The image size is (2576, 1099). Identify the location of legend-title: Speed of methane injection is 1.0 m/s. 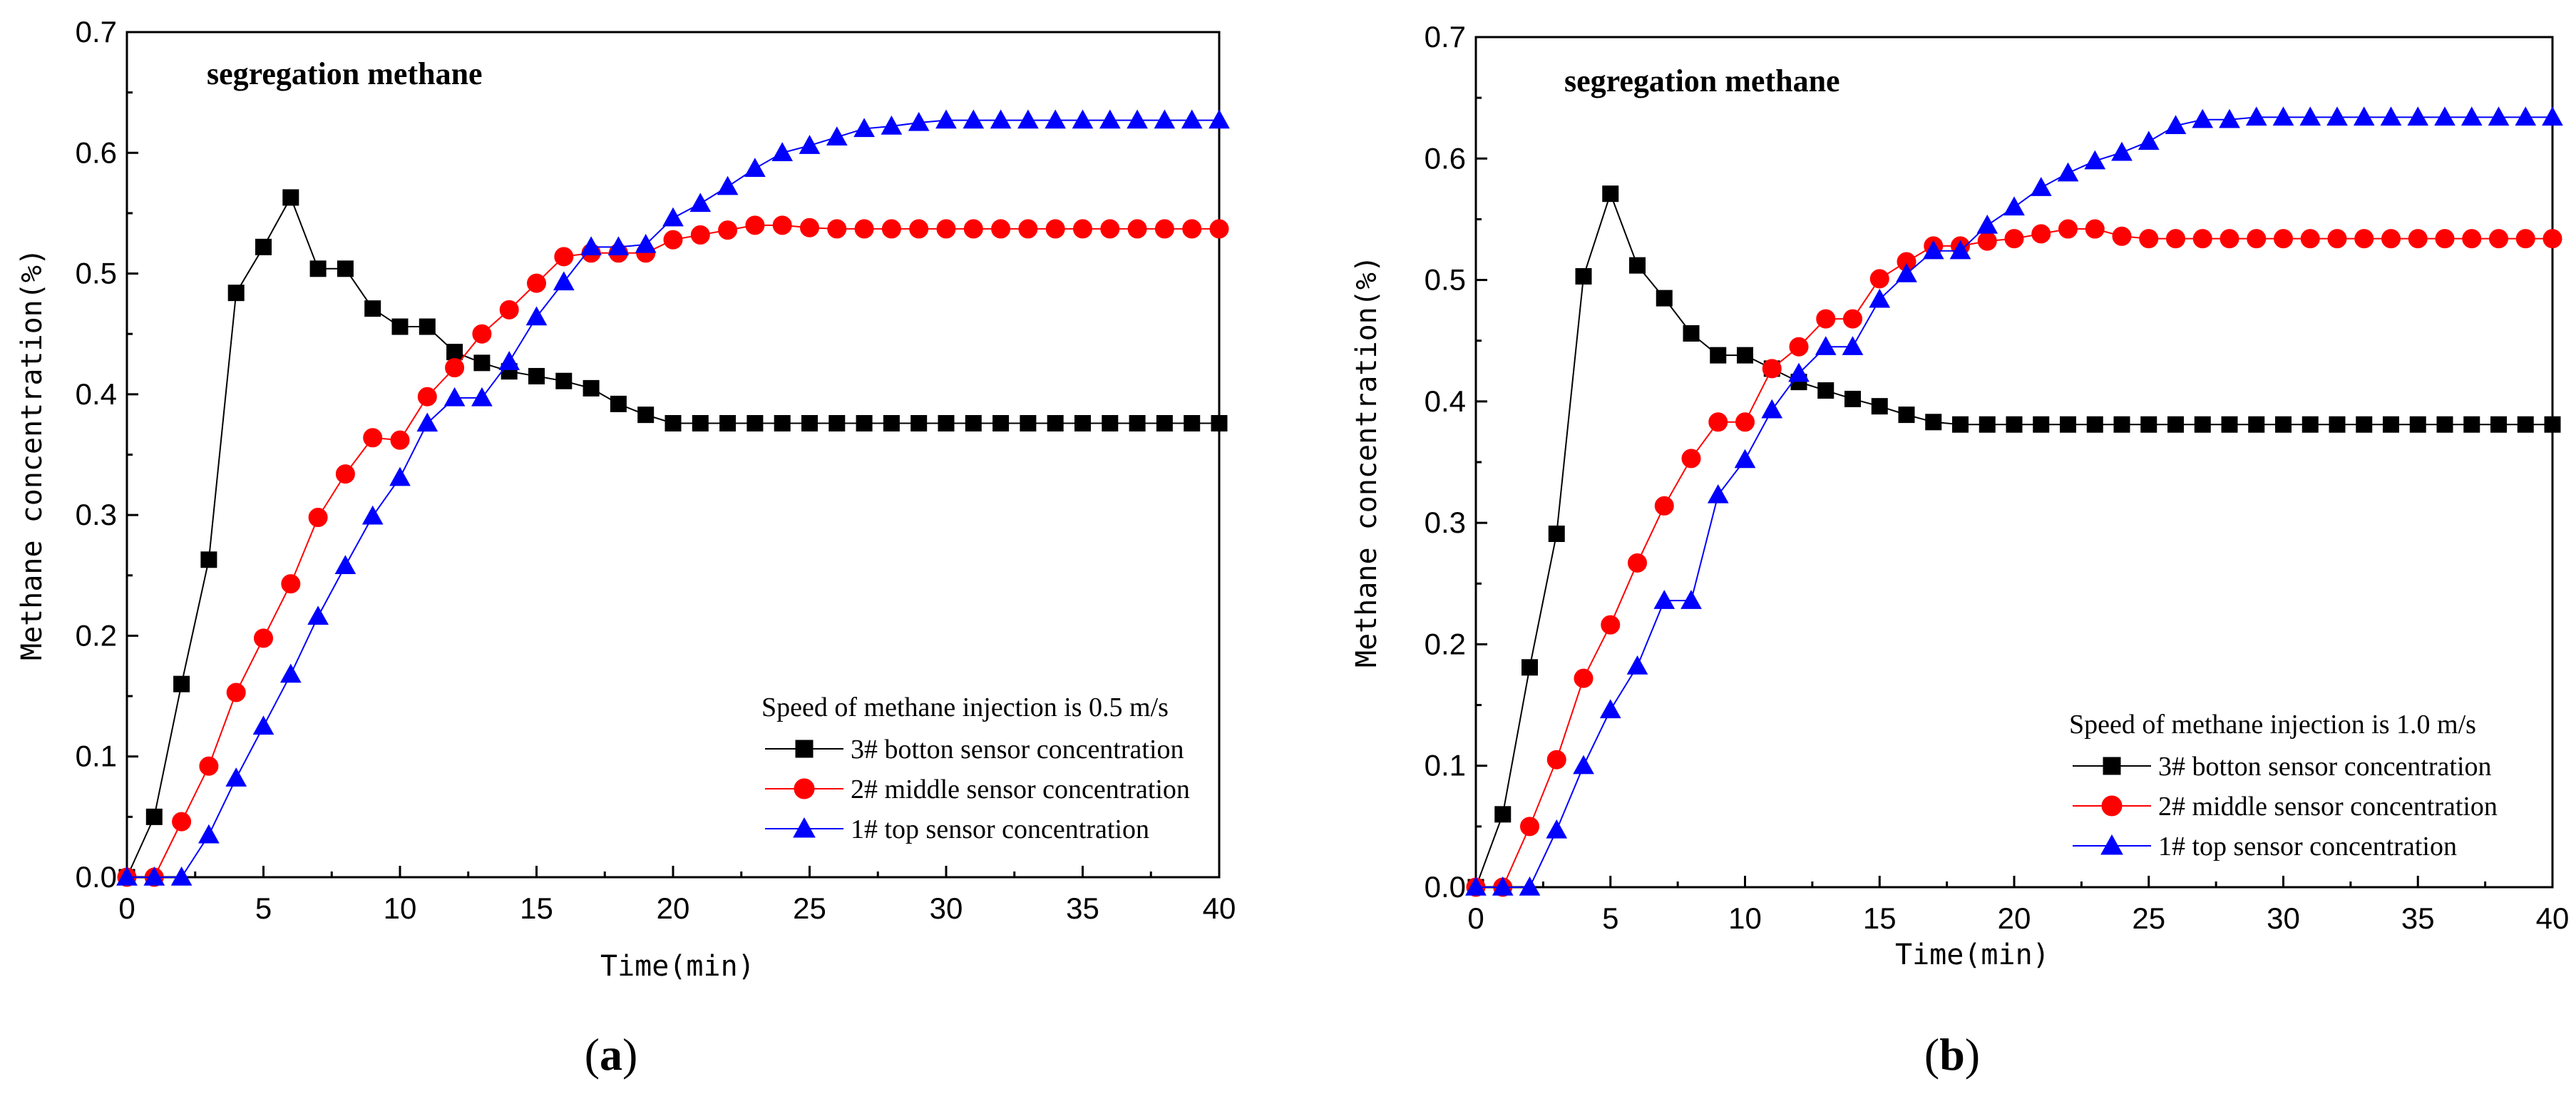
(2272, 725).